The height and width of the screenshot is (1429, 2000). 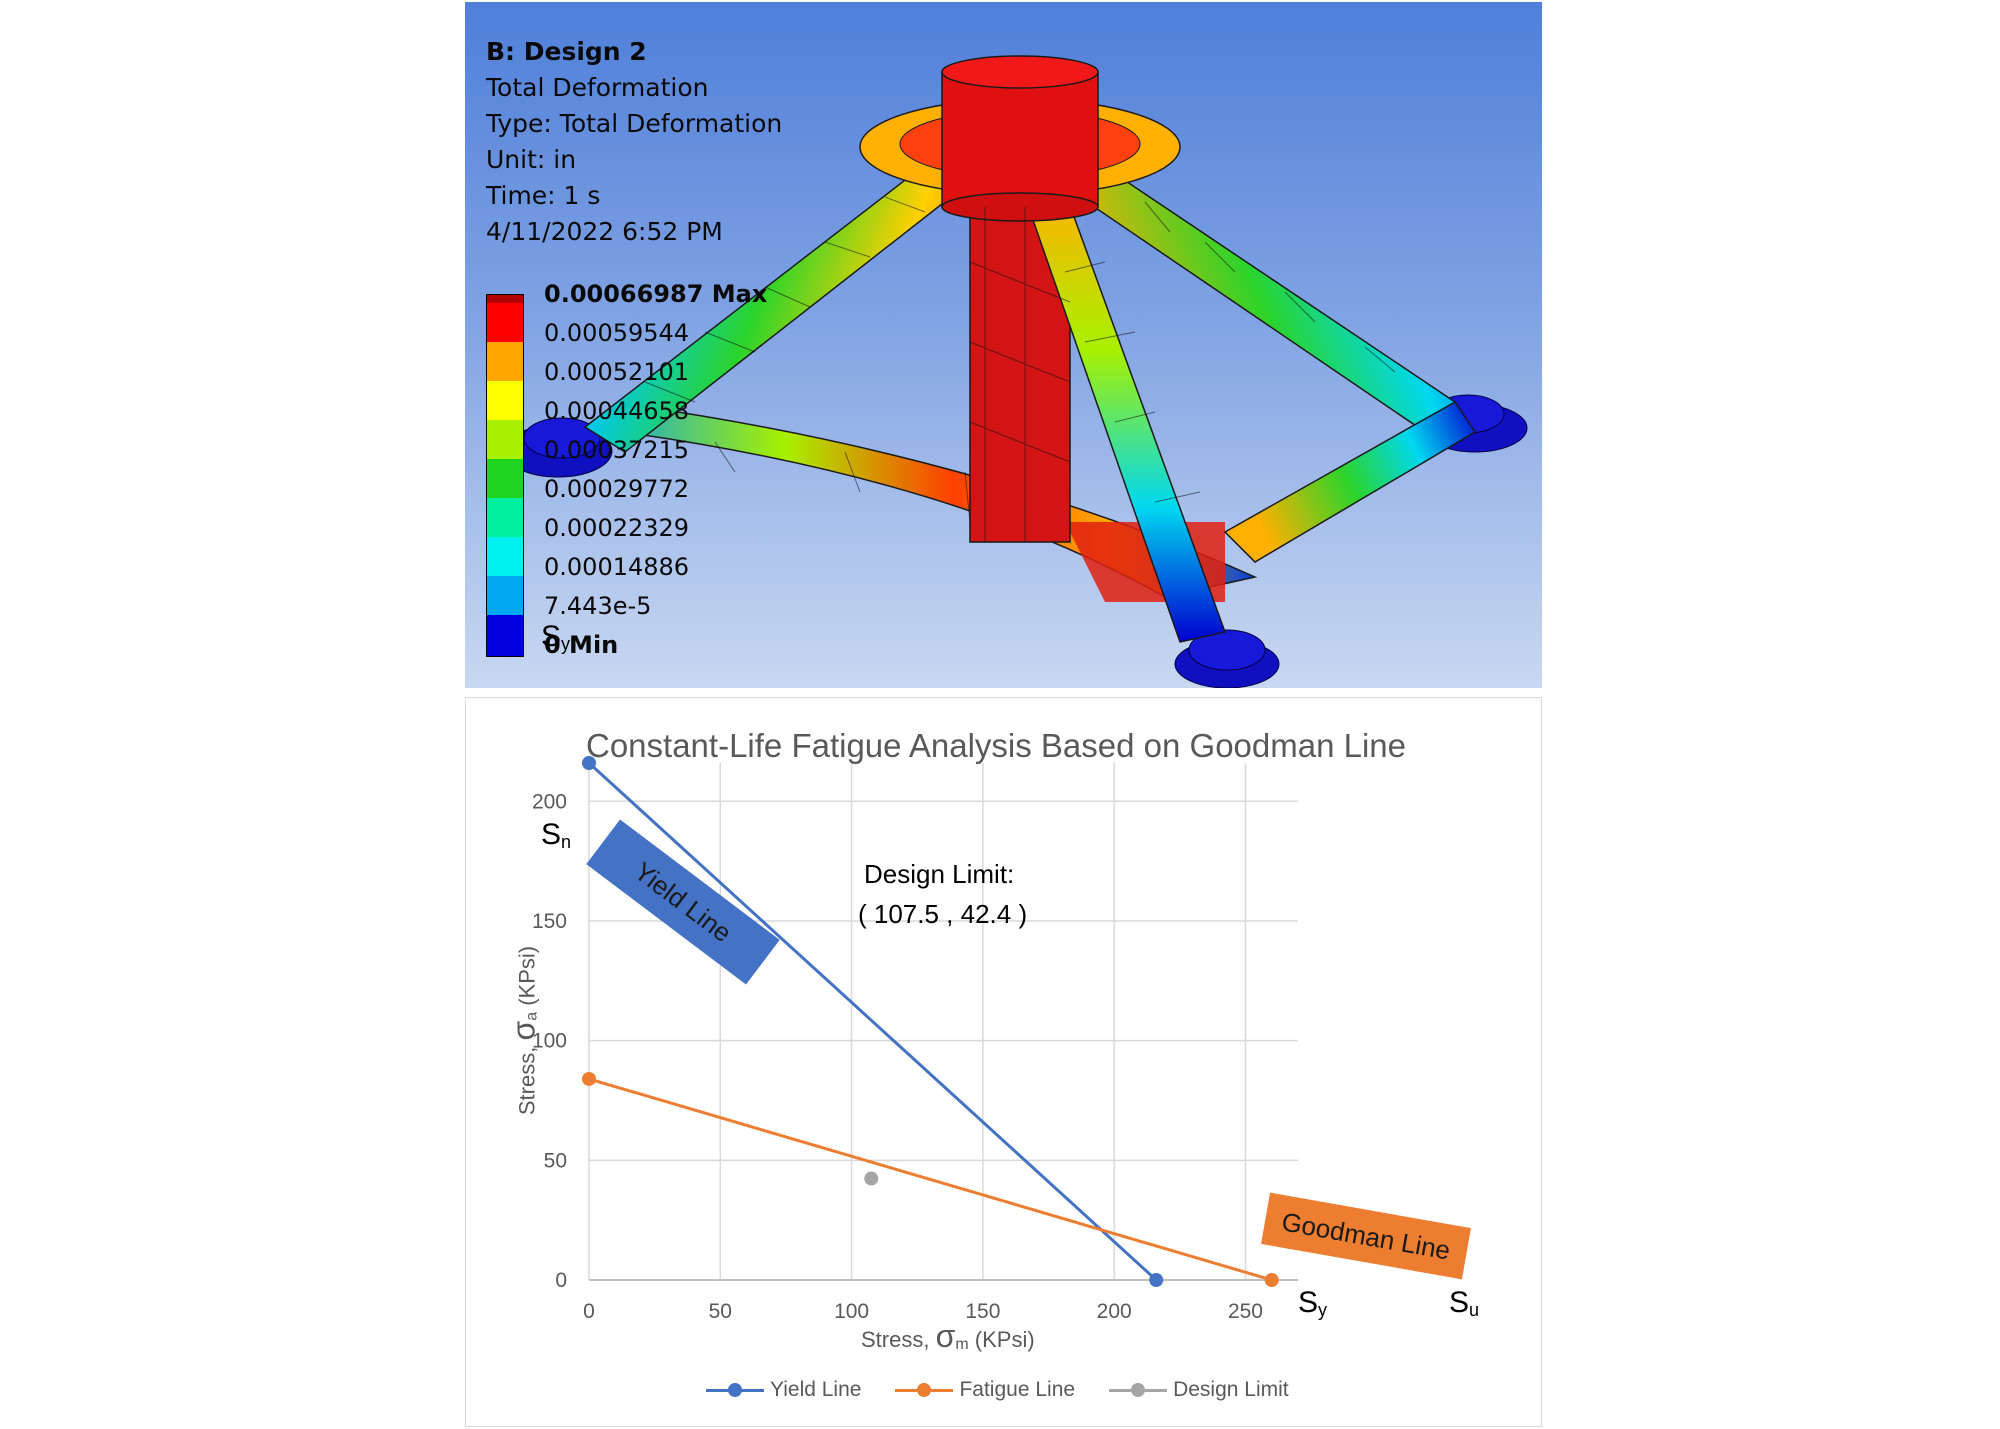 I want to click on legend-item-design-limit: Design Limit, so click(x=1199, y=1390).